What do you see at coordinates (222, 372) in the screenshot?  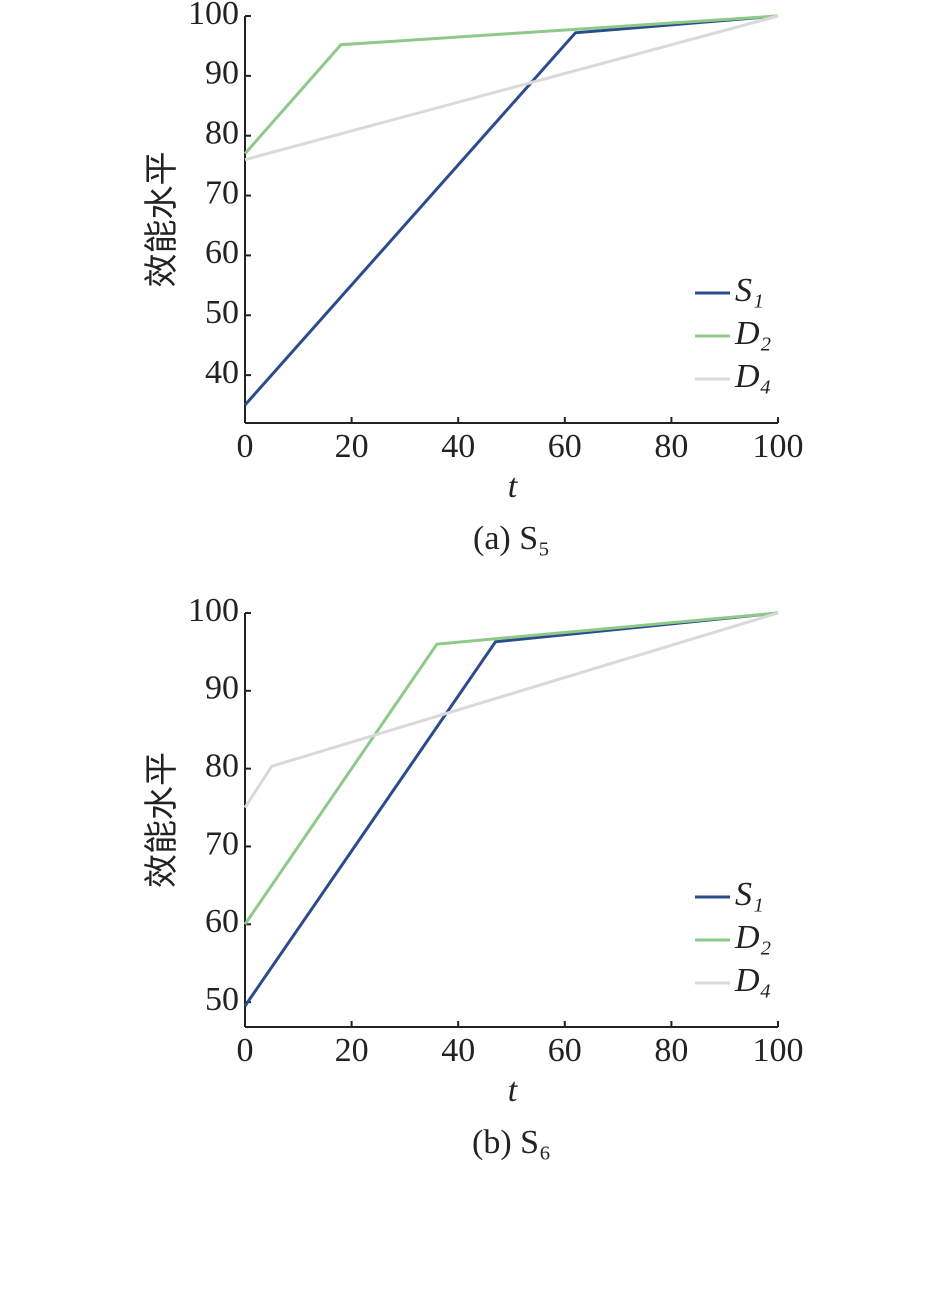 I see `y-tick-label: 40` at bounding box center [222, 372].